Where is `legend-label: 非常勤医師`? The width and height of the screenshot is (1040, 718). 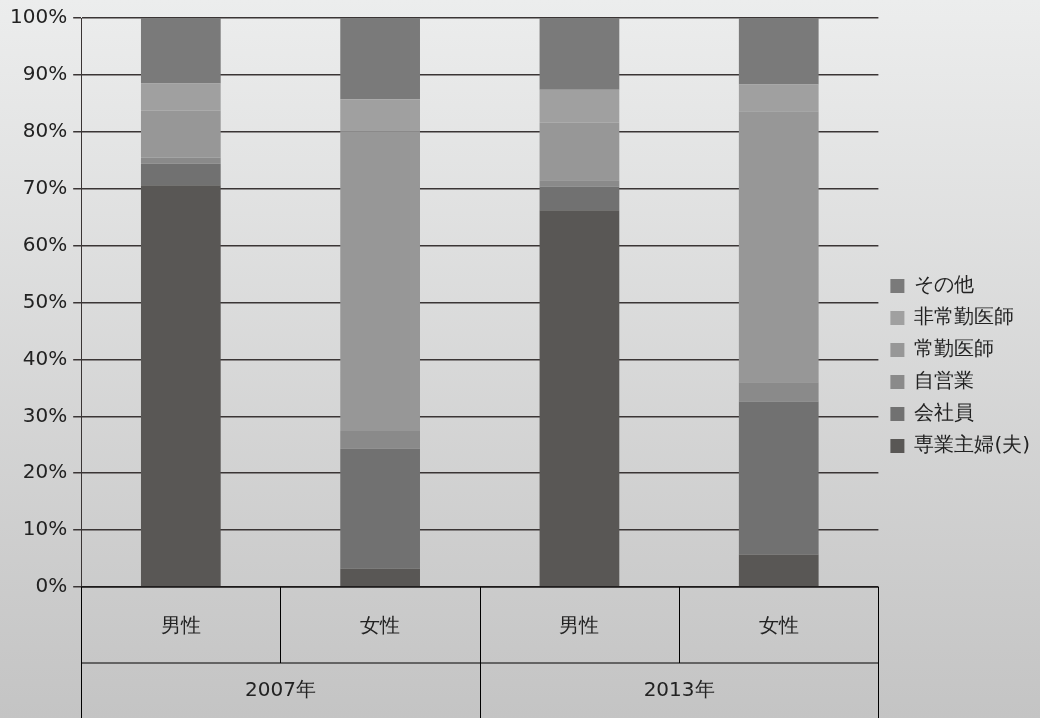 legend-label: 非常勤医師 is located at coordinates (964, 316).